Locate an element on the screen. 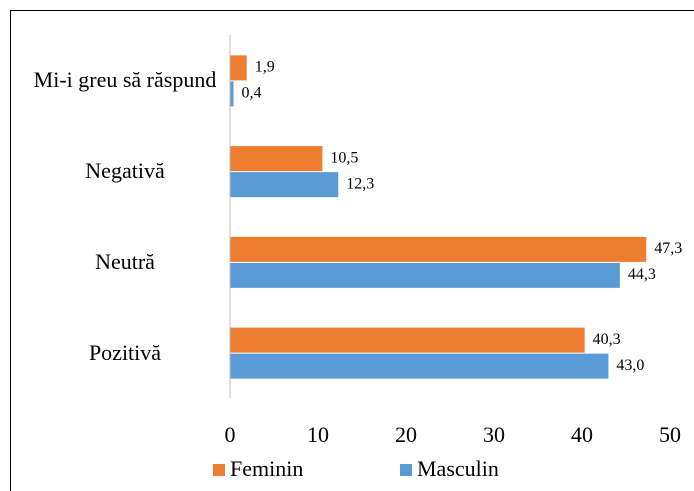 This screenshot has width=694, height=491. category-label-box: Negativă is located at coordinates (125, 171).